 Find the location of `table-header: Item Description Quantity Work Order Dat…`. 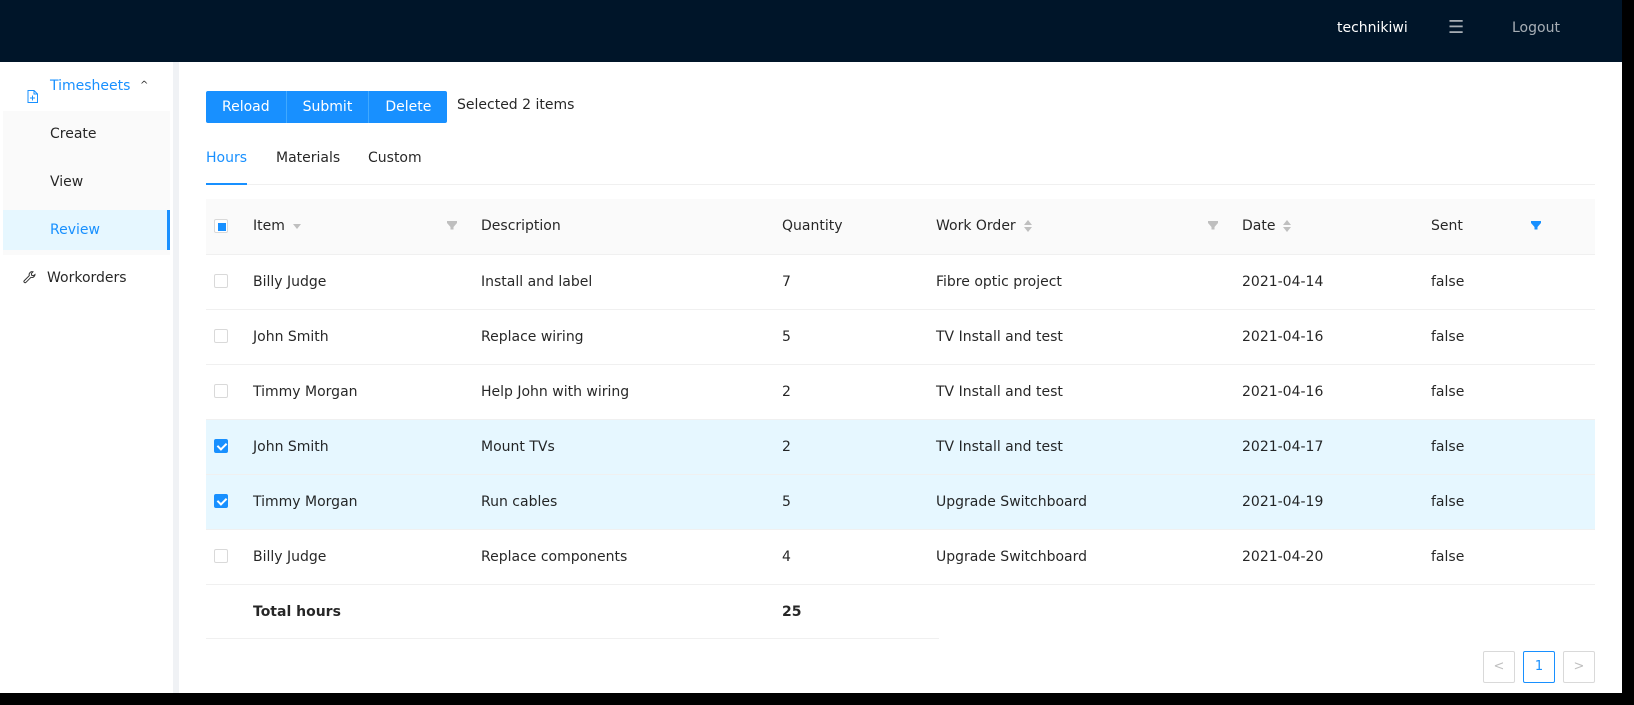

table-header: Item Description Quantity Work Order Dat… is located at coordinates (900, 227).